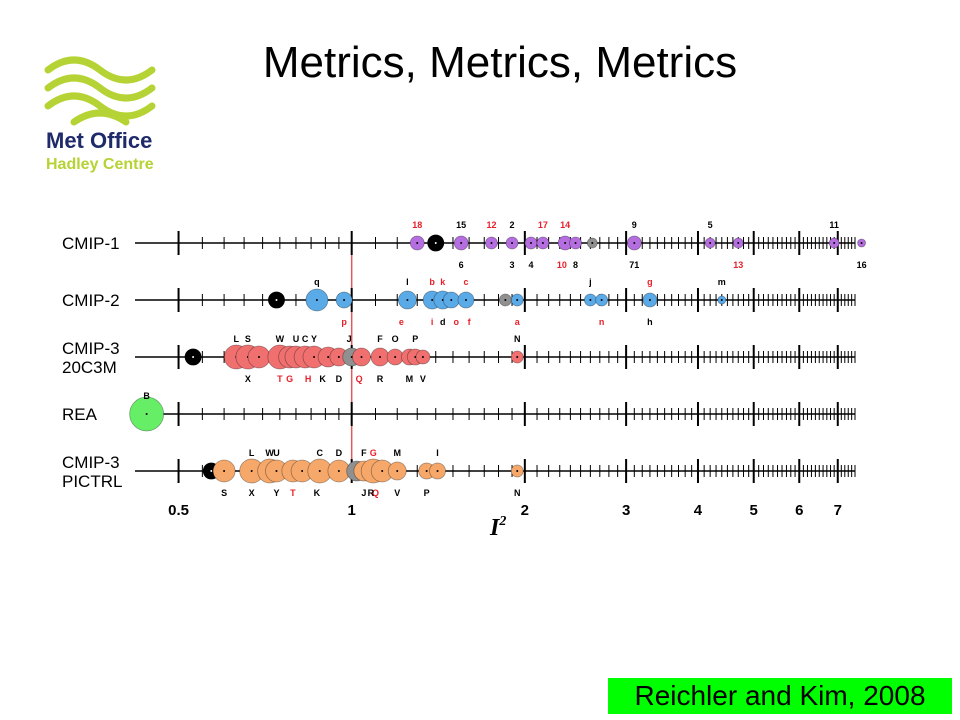 This screenshot has width=960, height=720. I want to click on x-tick-label: 7, so click(838, 510).